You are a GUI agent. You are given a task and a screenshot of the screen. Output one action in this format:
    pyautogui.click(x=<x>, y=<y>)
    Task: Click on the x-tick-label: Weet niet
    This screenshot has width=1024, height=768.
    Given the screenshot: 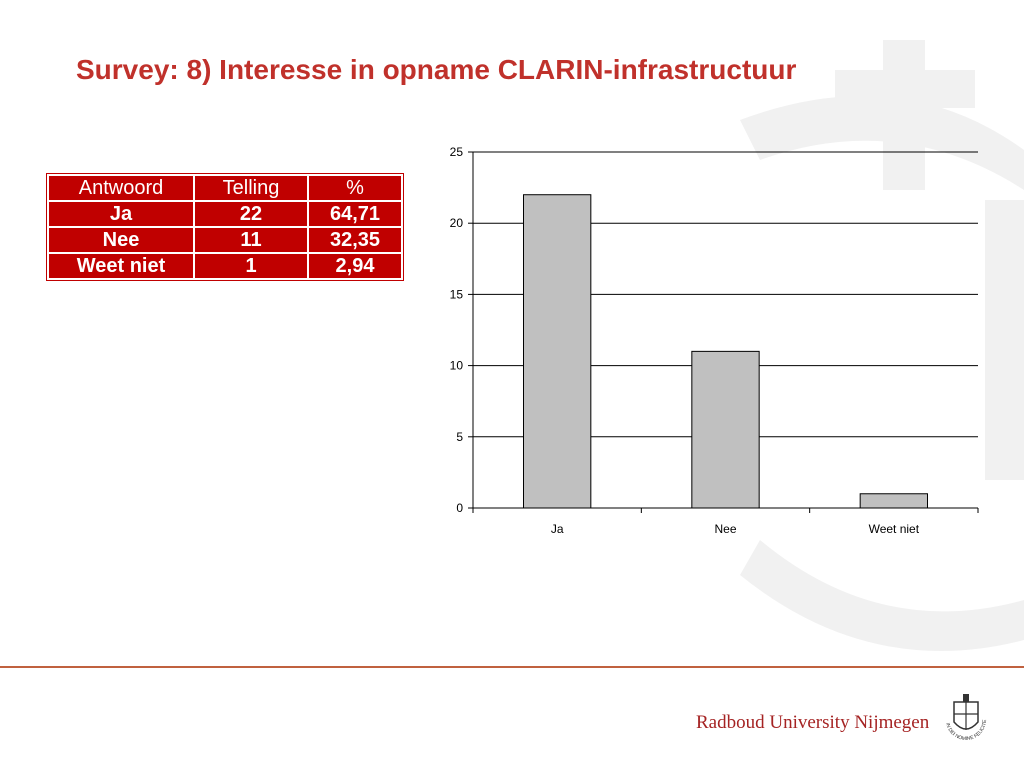 What is the action you would take?
    pyautogui.click(x=894, y=529)
    